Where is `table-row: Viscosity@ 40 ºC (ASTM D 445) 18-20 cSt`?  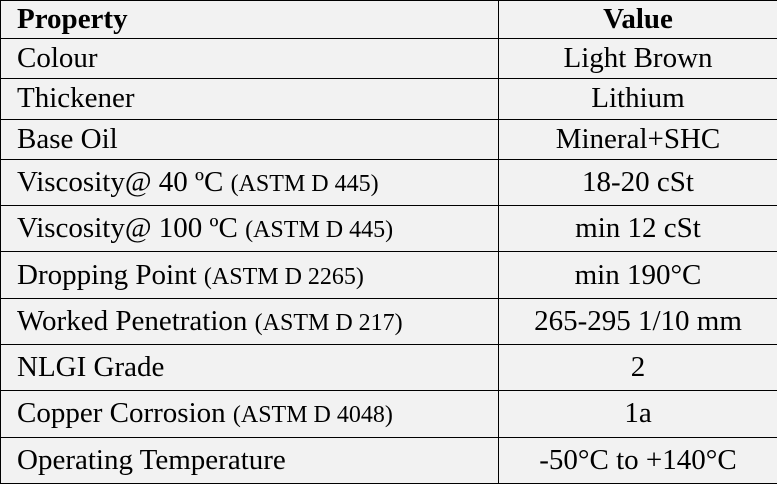 table-row: Viscosity@ 40 ºC (ASTM D 445) 18-20 cSt is located at coordinates (388, 182).